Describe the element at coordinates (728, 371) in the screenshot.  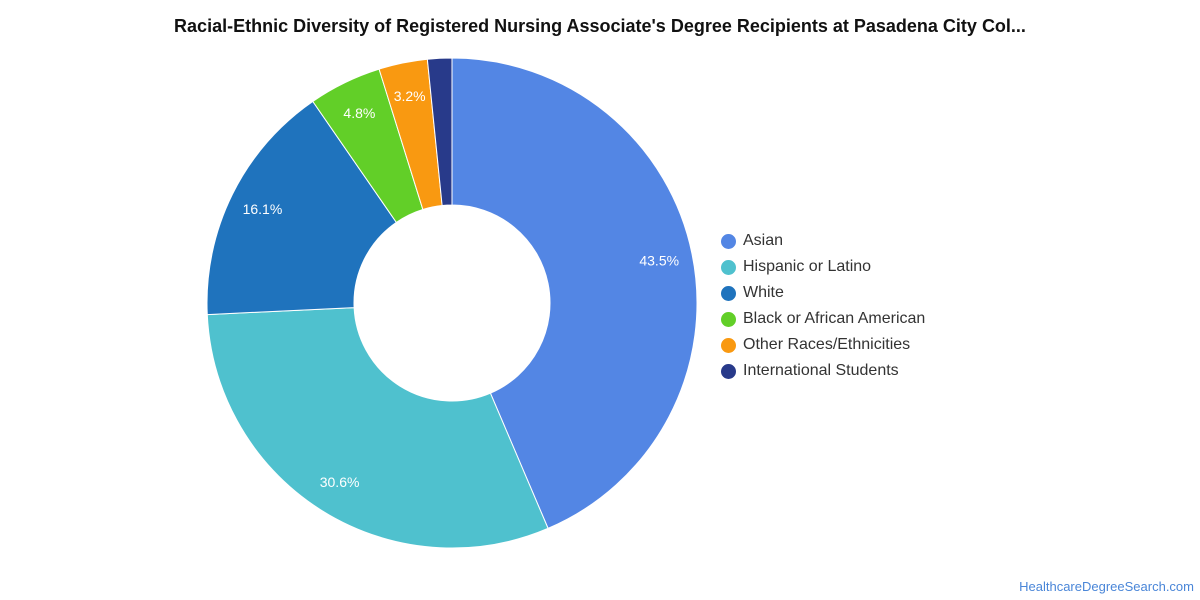
I see `legend-swatch-international-students` at that location.